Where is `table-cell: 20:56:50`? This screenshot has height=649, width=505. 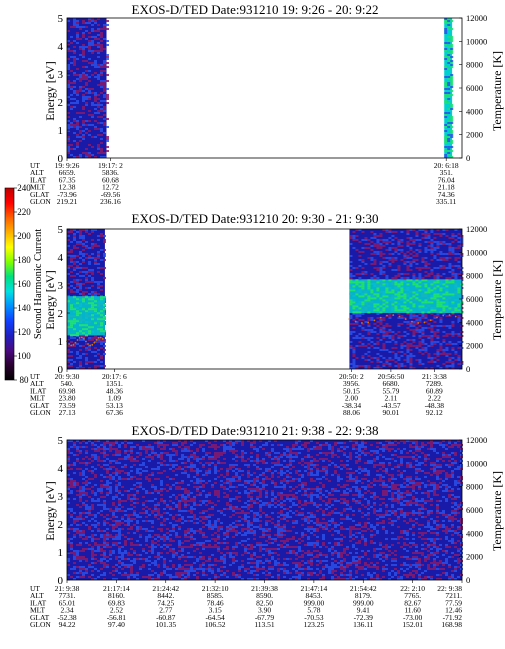 table-cell: 20:56:50 is located at coordinates (391, 376).